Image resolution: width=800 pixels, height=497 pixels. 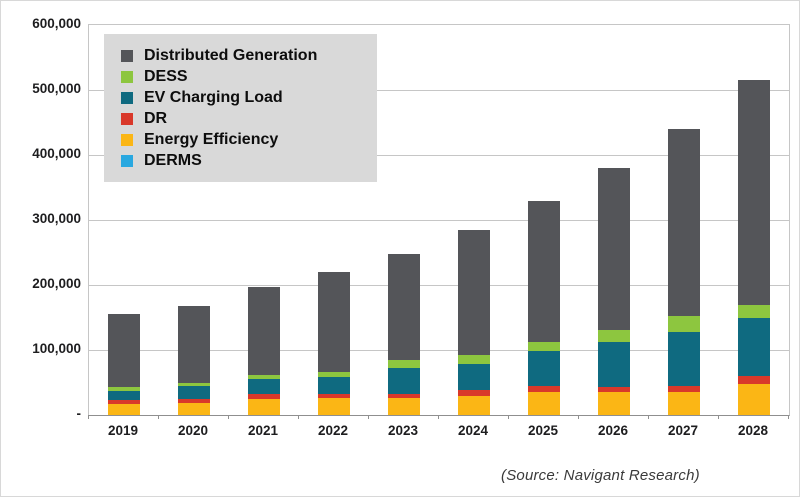 I want to click on legend-item: EV Charging Load, so click(x=249, y=97).